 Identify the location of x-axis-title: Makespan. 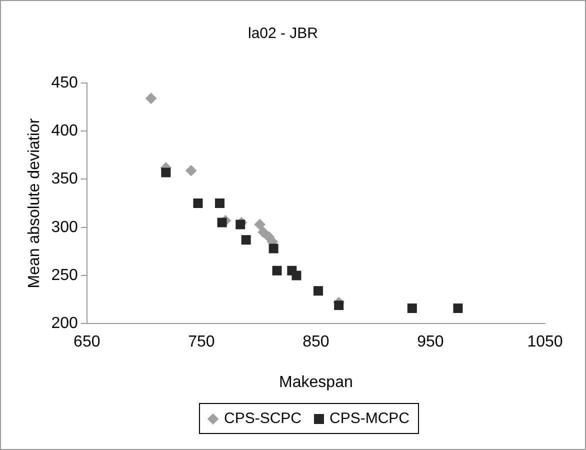
(316, 382).